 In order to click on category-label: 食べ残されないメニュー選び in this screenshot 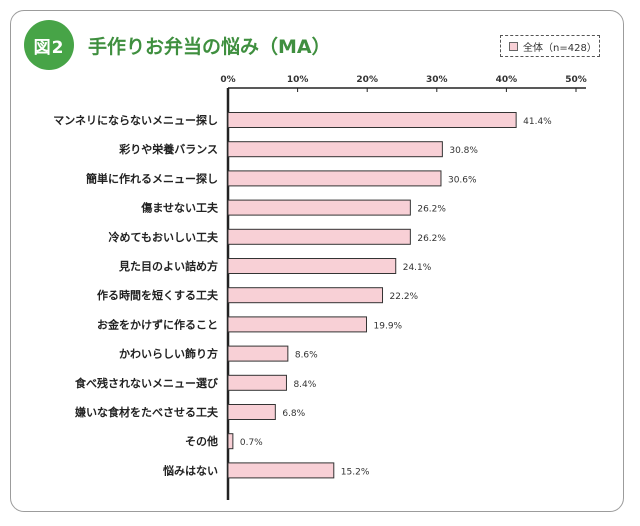, I will do `click(147, 383)`.